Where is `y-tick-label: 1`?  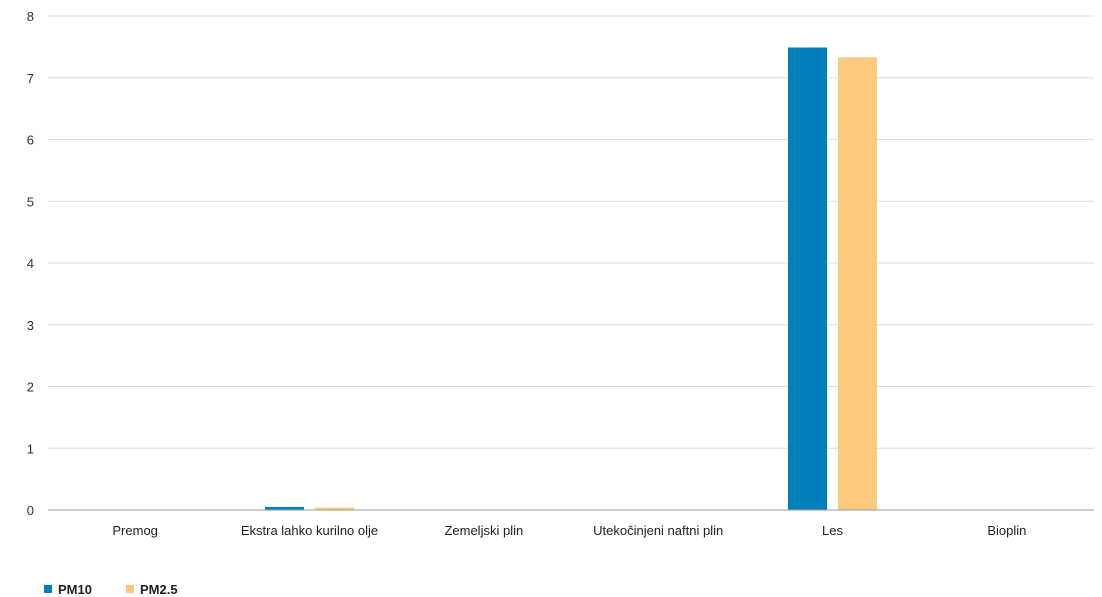
y-tick-label: 1 is located at coordinates (30, 448).